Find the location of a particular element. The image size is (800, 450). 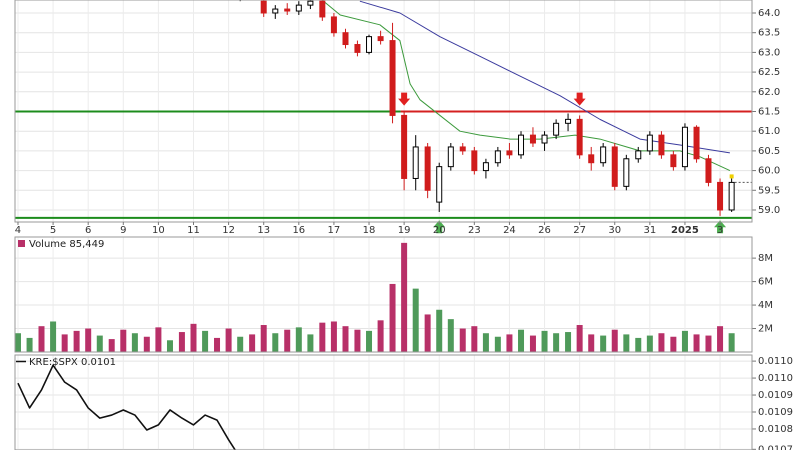

x-tick-label: 13 is located at coordinates (263, 230).